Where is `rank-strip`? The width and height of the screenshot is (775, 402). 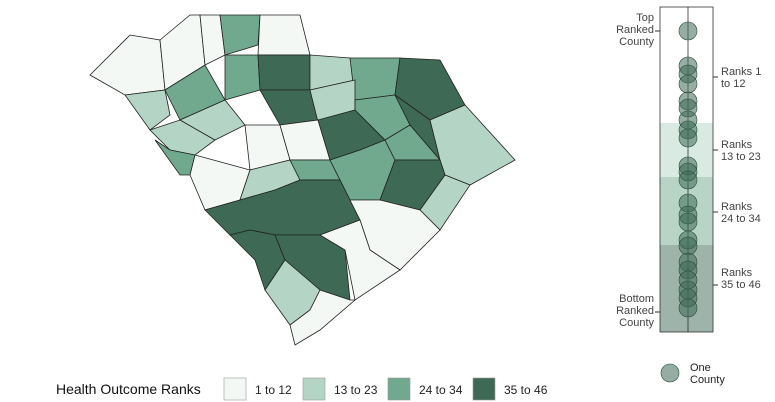
rank-strip is located at coordinates (686, 194).